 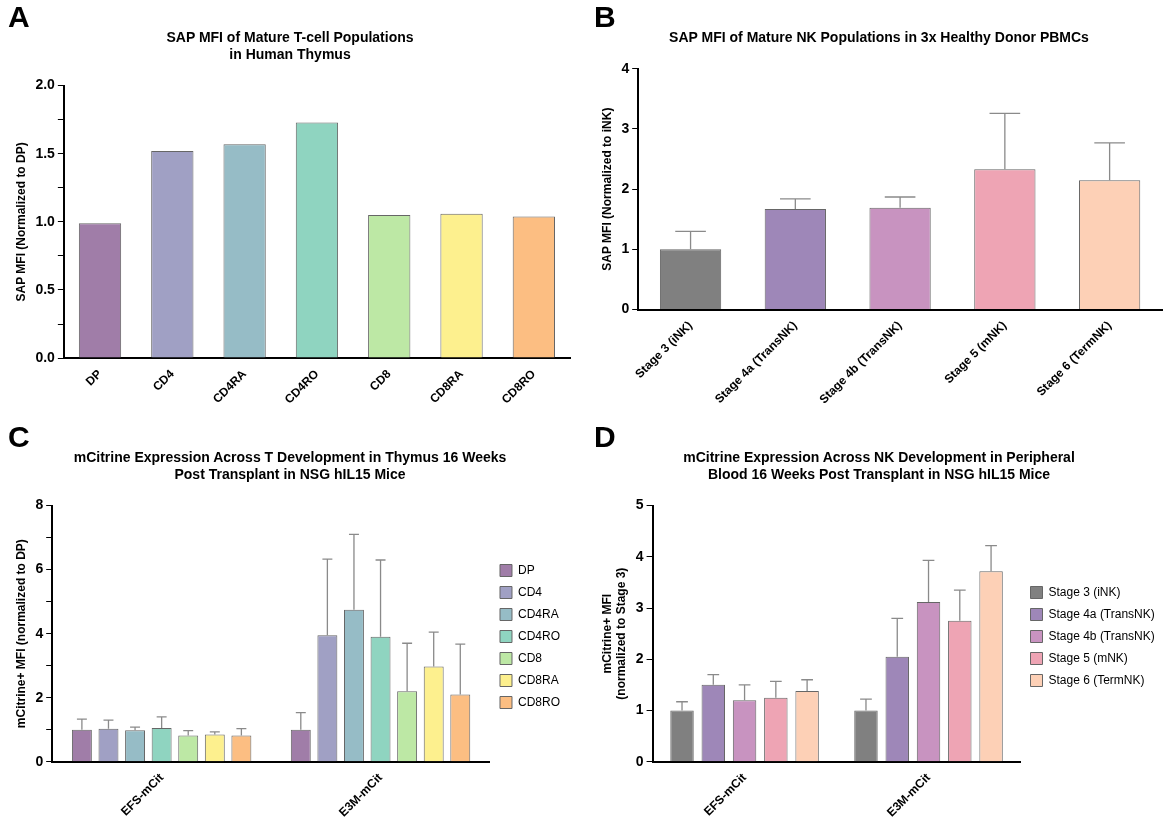 What do you see at coordinates (93, 377) in the screenshot?
I see `x-tick-label: DP` at bounding box center [93, 377].